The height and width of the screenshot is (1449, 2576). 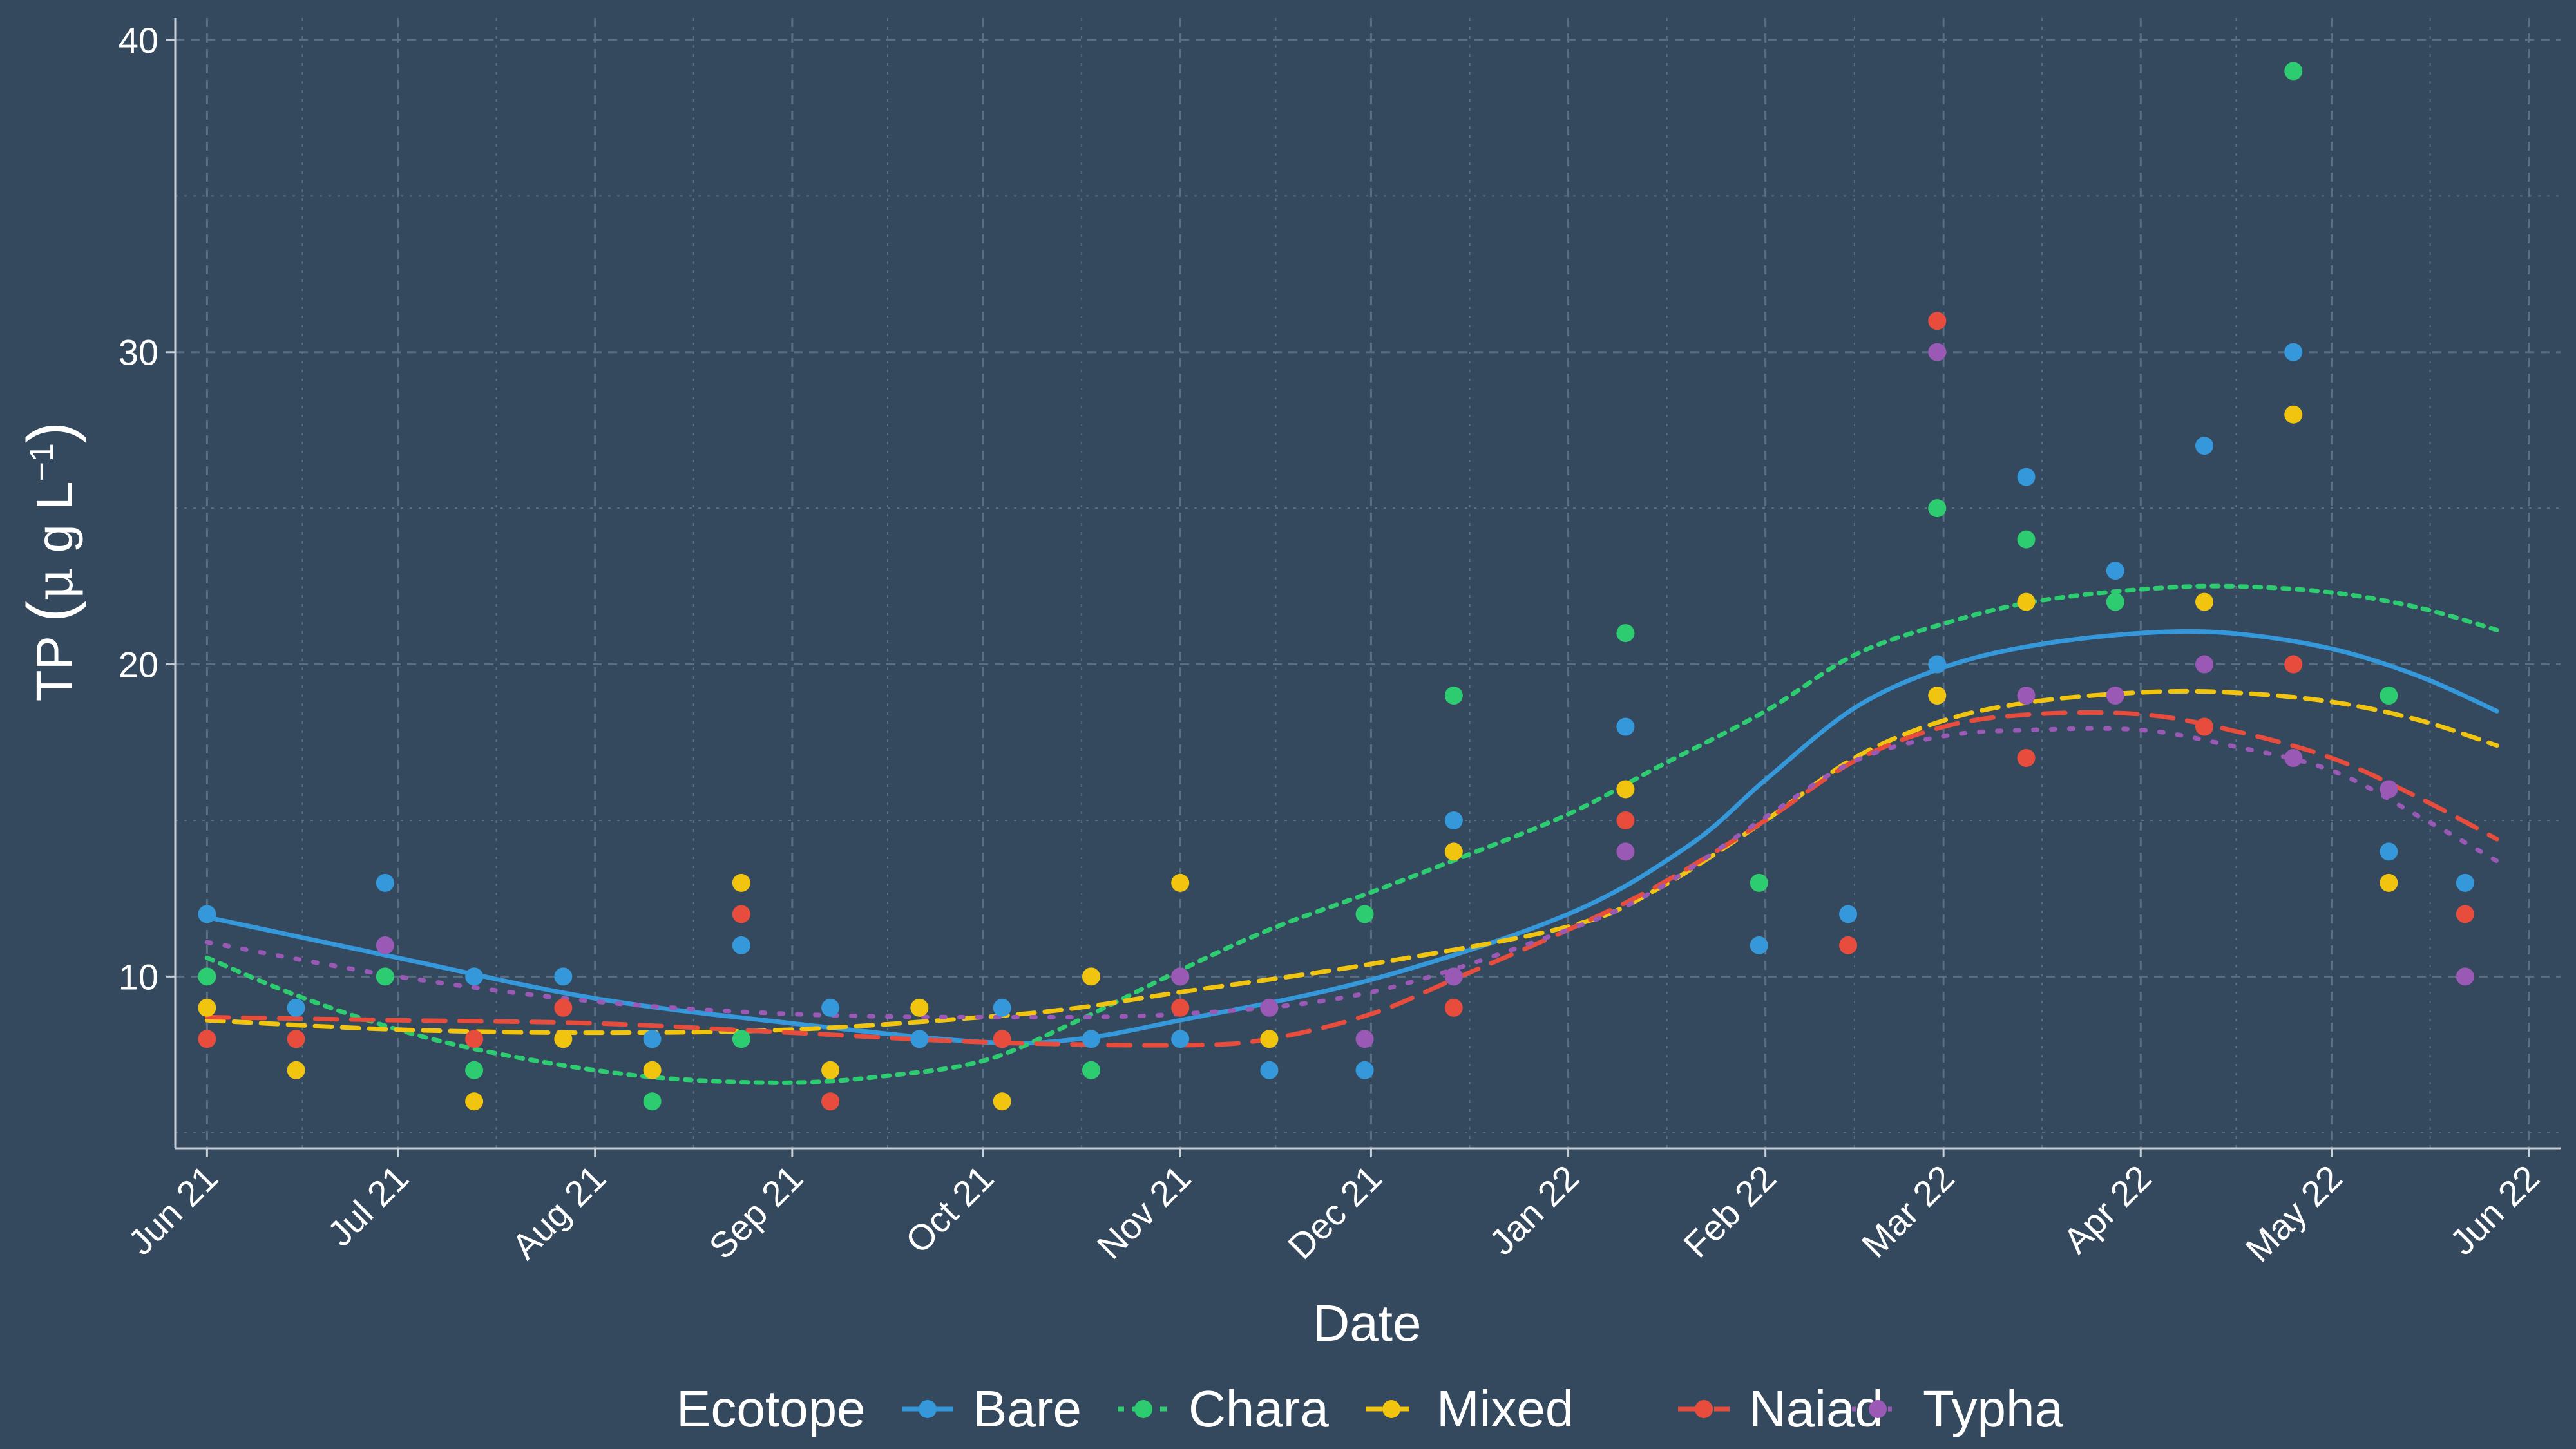 What do you see at coordinates (54, 584) in the screenshot?
I see `y-axis-title-mu: μ` at bounding box center [54, 584].